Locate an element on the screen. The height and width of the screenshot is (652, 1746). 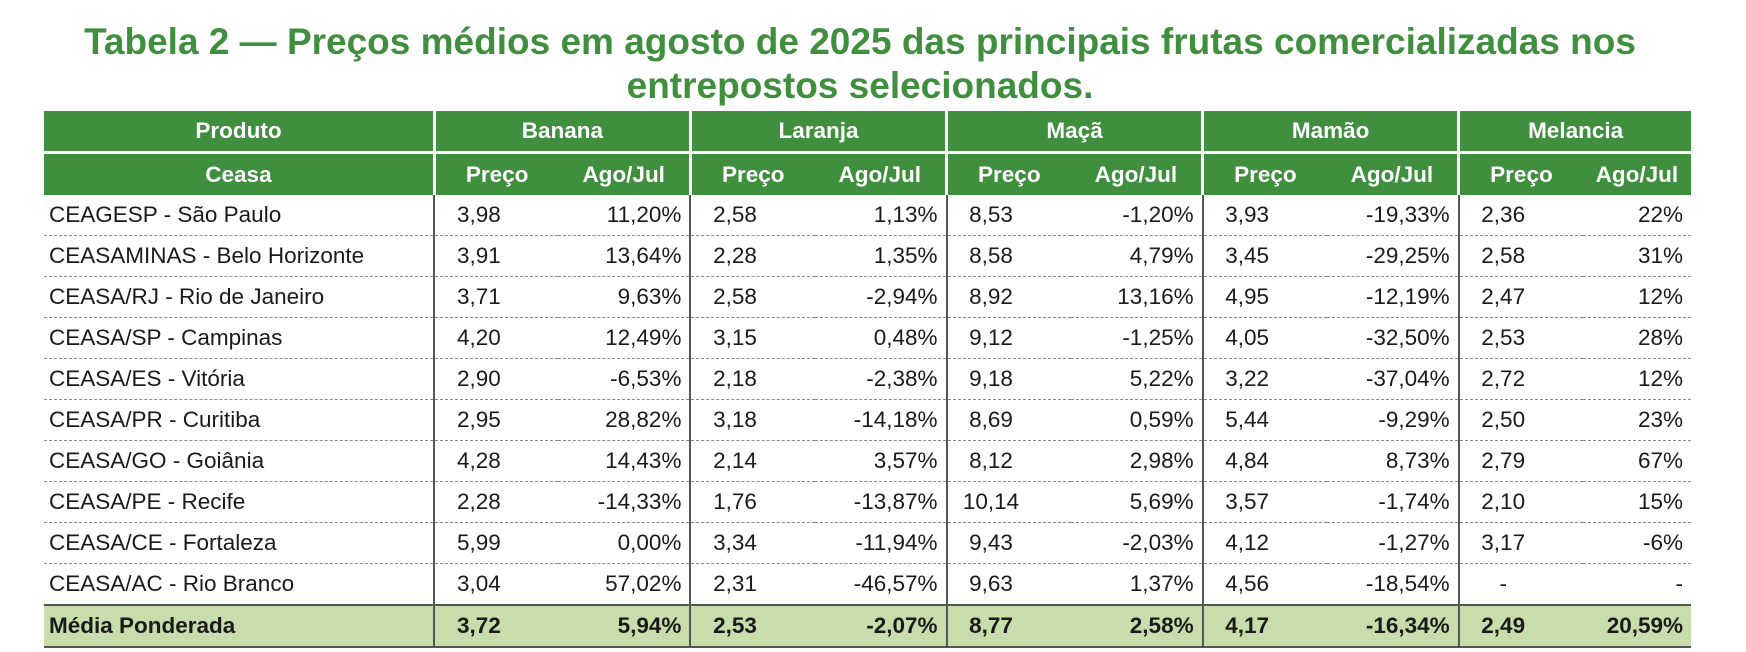
change-cell: -37,04% is located at coordinates (1392, 379).